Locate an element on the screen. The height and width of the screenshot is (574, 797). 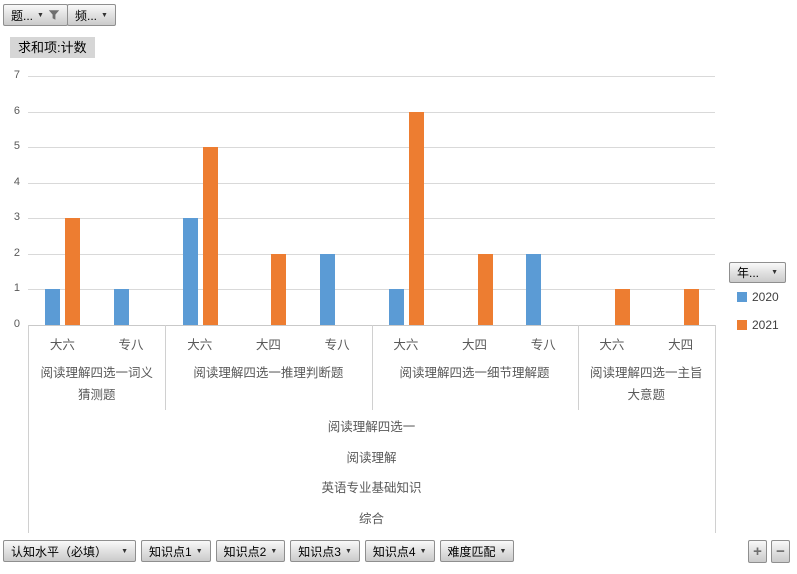
legend-field-button-year: 年... ▼ is located at coordinates (757, 272).